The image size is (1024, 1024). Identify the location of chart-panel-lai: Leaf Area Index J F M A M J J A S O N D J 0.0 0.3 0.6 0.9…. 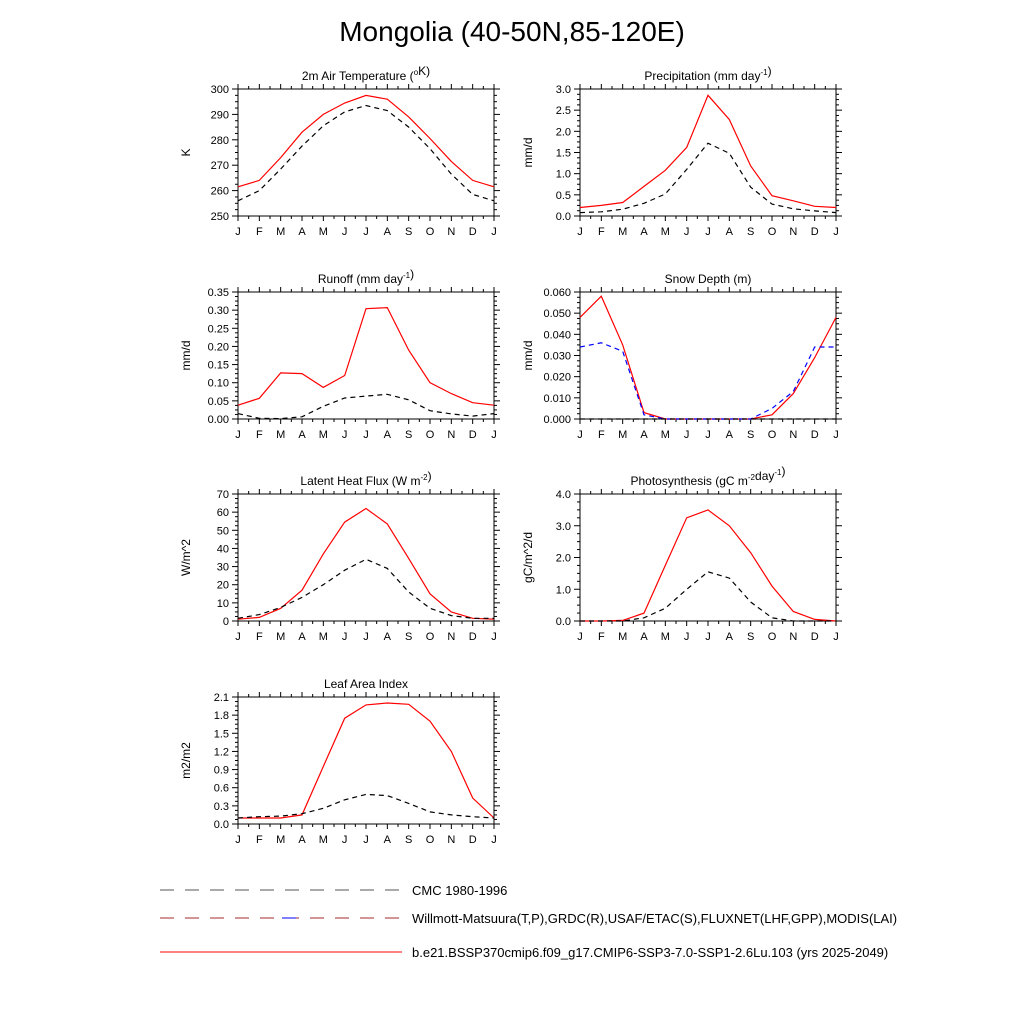
(339, 761).